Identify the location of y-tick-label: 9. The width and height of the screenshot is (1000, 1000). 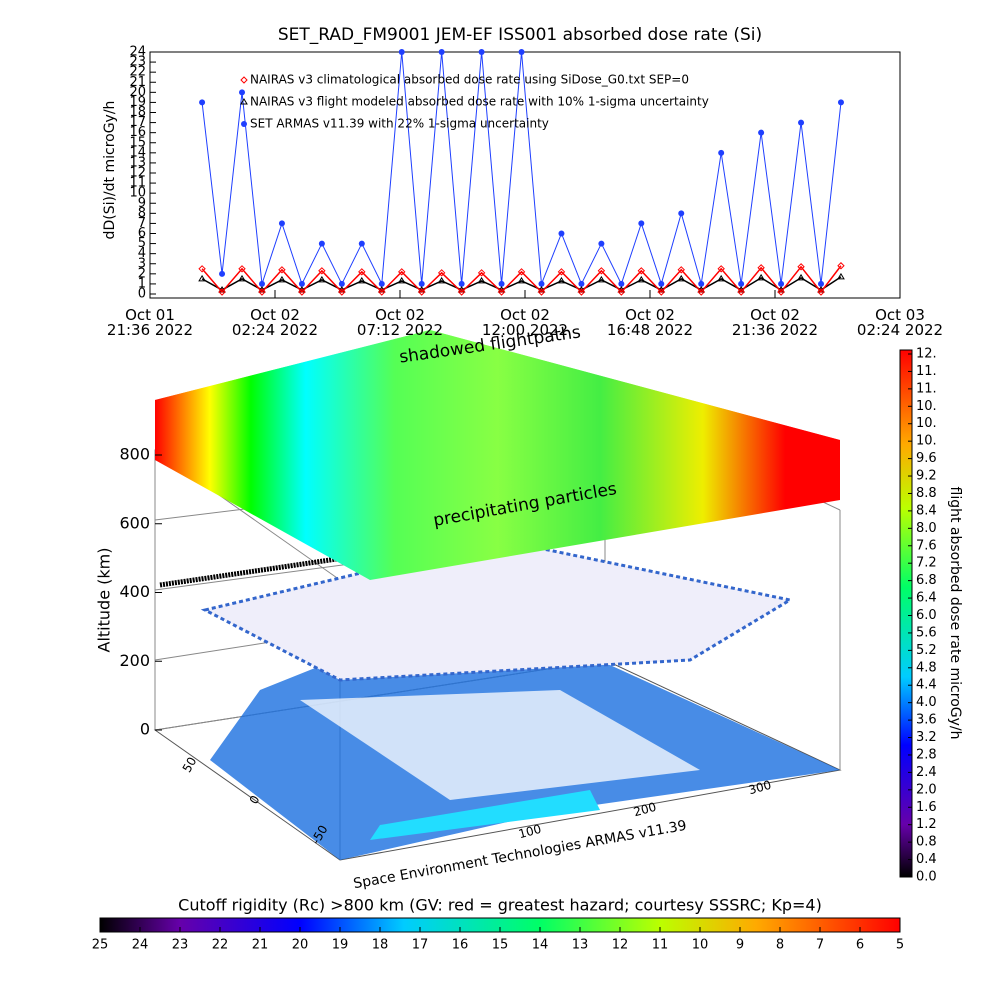
(142, 203).